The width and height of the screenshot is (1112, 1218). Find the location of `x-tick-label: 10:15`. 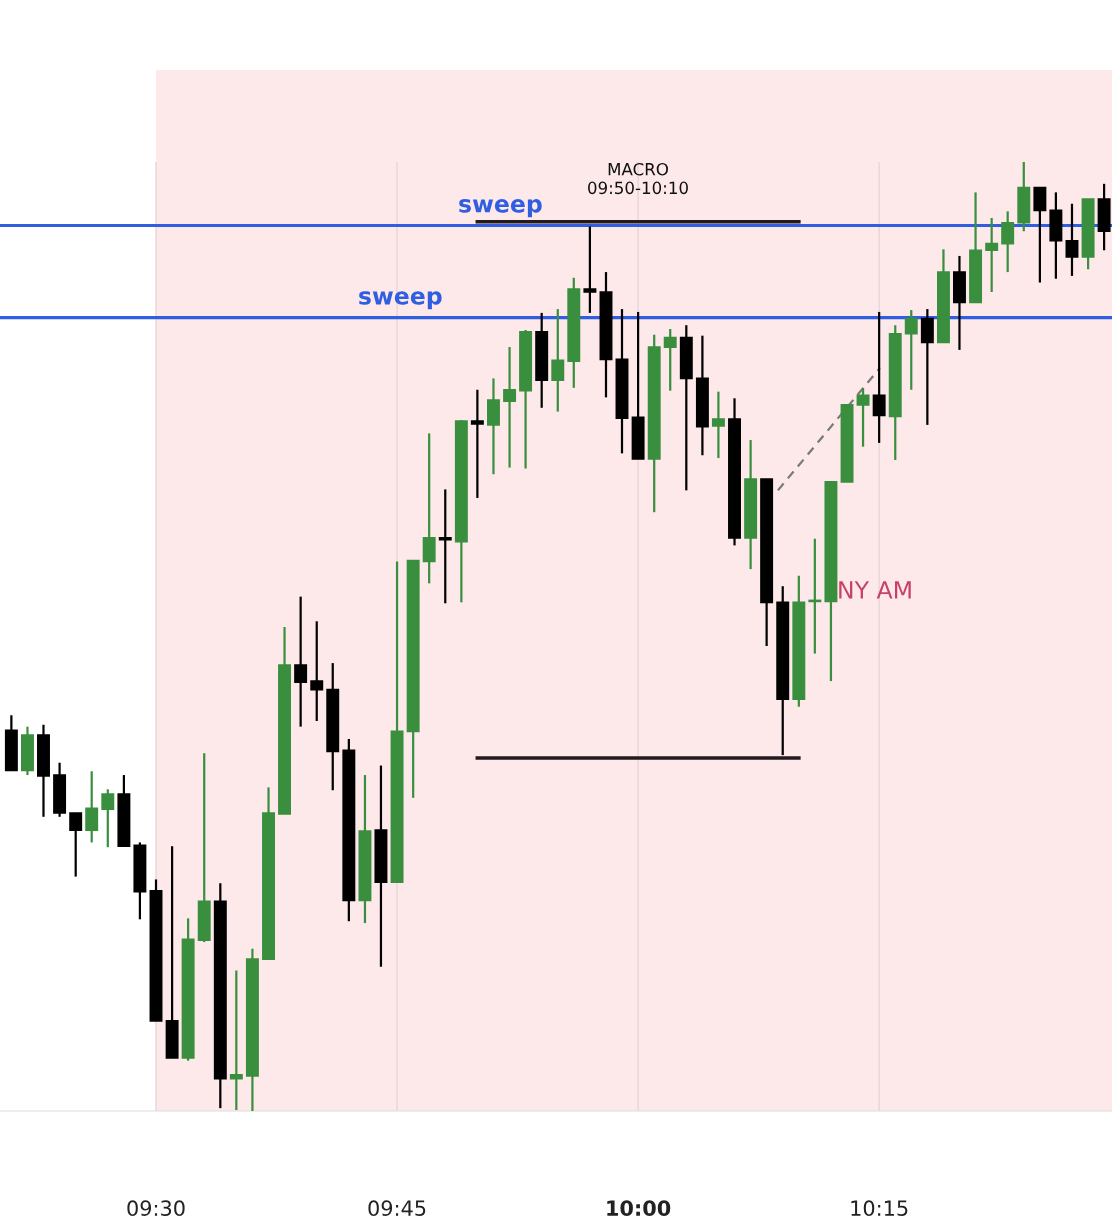

x-tick-label: 10:15 is located at coordinates (879, 1208).